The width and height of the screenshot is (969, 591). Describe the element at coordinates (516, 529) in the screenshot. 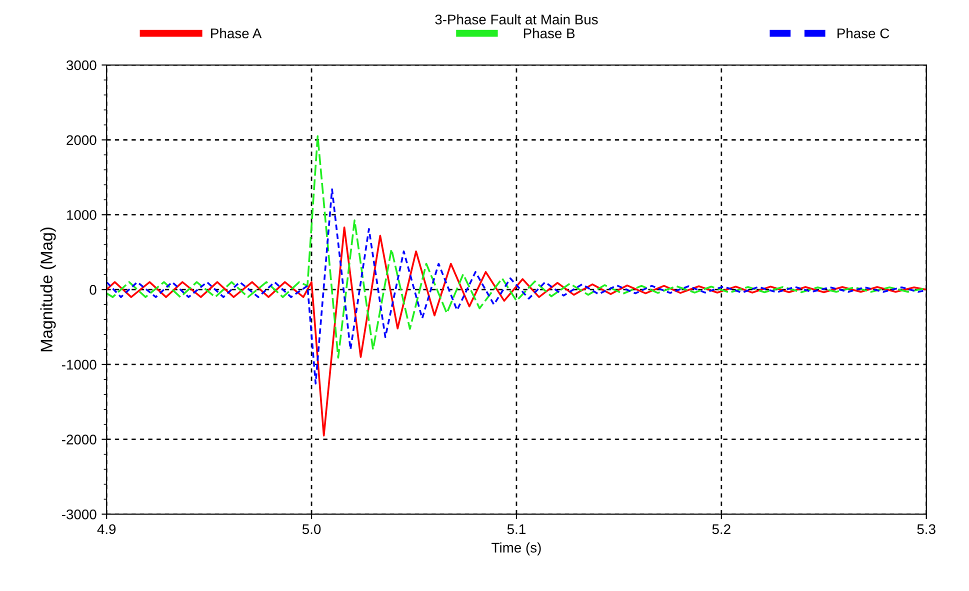

I see `x-tick-label: 5.1` at that location.